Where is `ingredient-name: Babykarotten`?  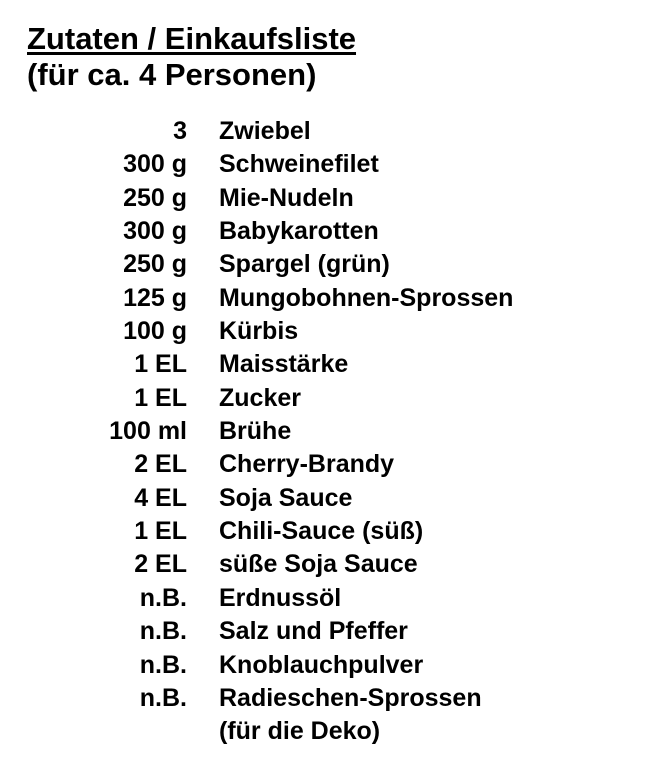 ingredient-name: Babykarotten is located at coordinates (299, 231).